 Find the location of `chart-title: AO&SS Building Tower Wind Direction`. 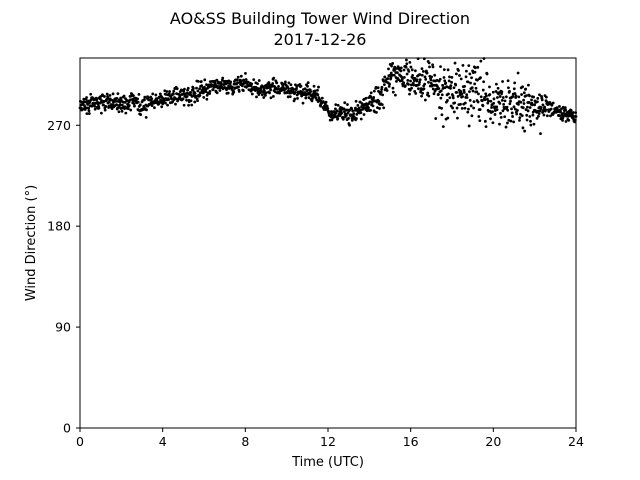

chart-title: AO&SS Building Tower Wind Direction is located at coordinates (320, 18).